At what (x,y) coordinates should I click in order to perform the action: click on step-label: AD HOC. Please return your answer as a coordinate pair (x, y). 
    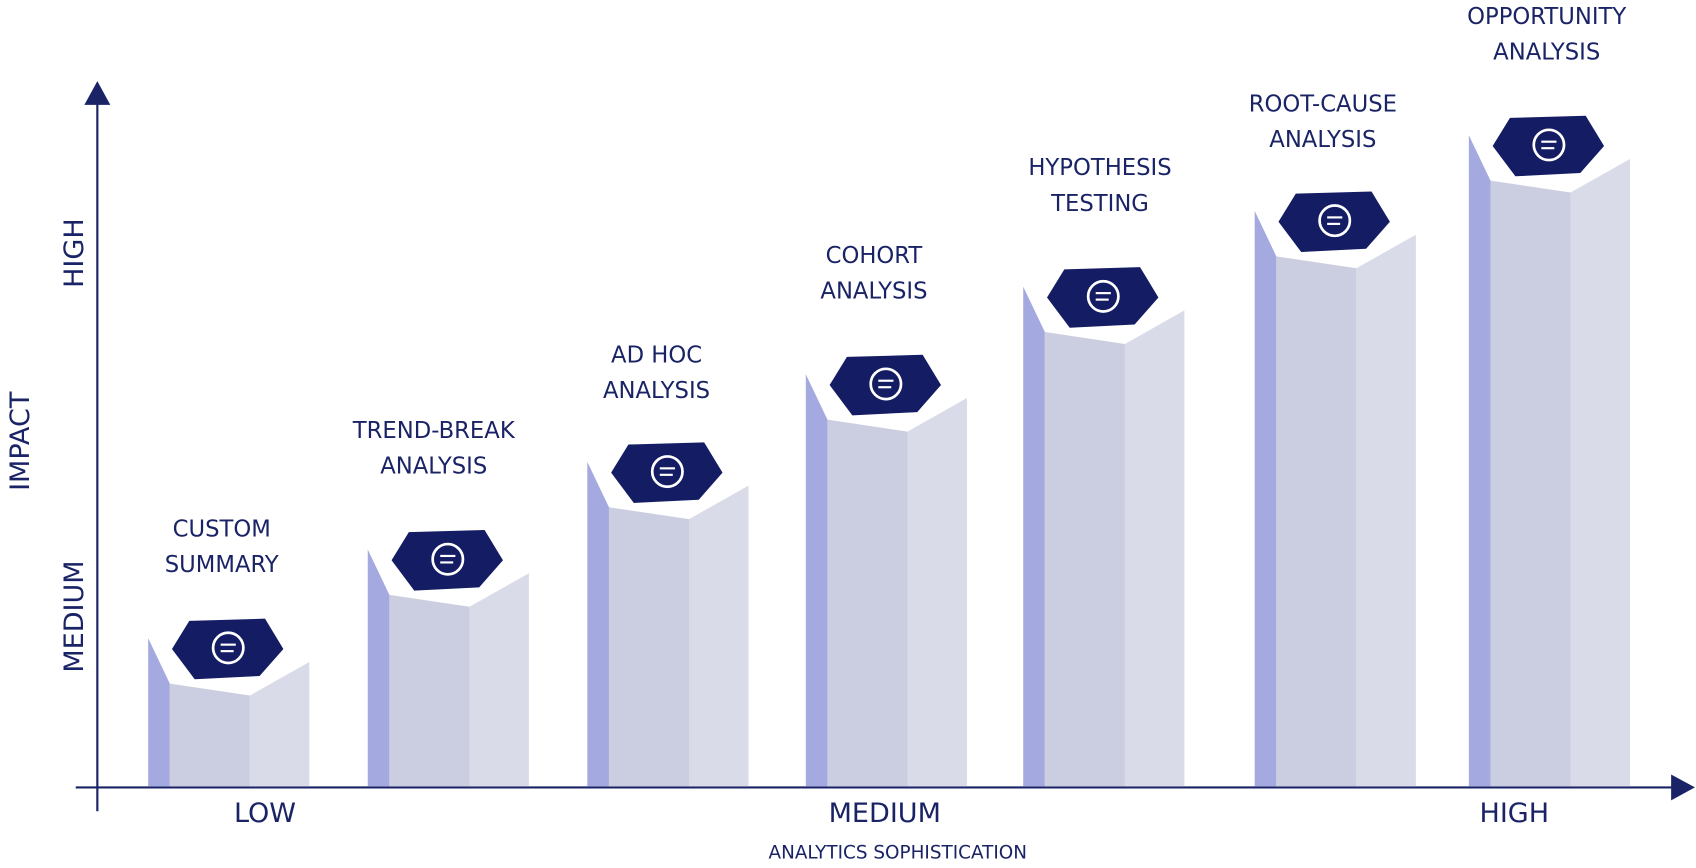
    Looking at the image, I should click on (656, 355).